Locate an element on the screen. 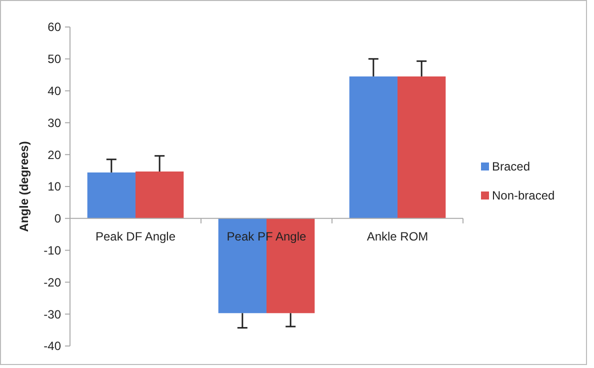 This screenshot has height=368, width=594. y-tick-label: -40 is located at coordinates (53, 346).